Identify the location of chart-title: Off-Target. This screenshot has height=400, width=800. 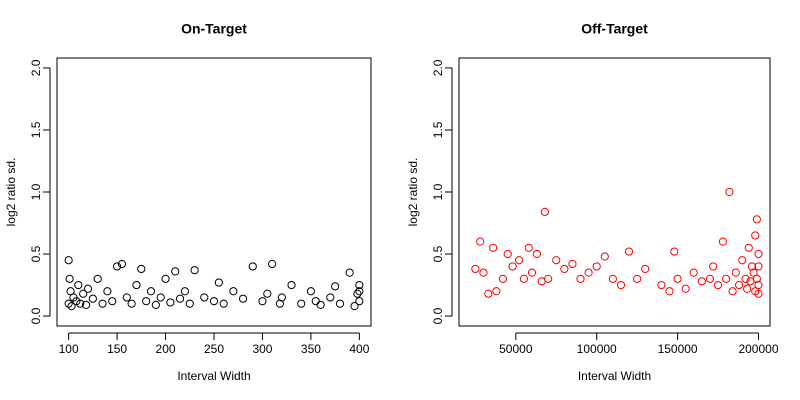
(614, 29).